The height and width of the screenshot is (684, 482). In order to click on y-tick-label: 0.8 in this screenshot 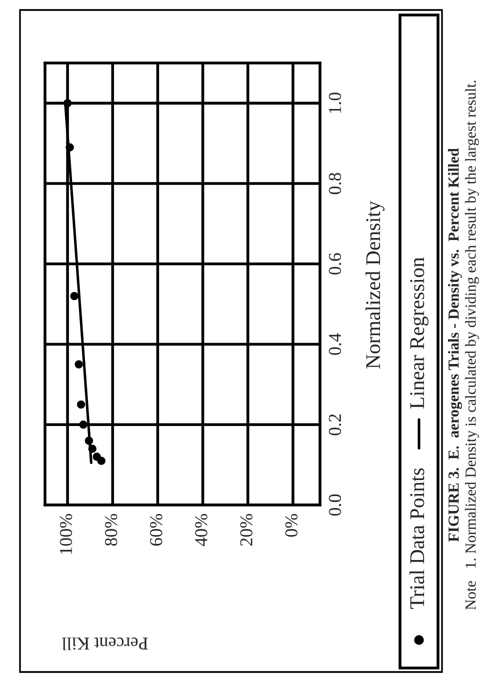, I will do `click(335, 183)`.